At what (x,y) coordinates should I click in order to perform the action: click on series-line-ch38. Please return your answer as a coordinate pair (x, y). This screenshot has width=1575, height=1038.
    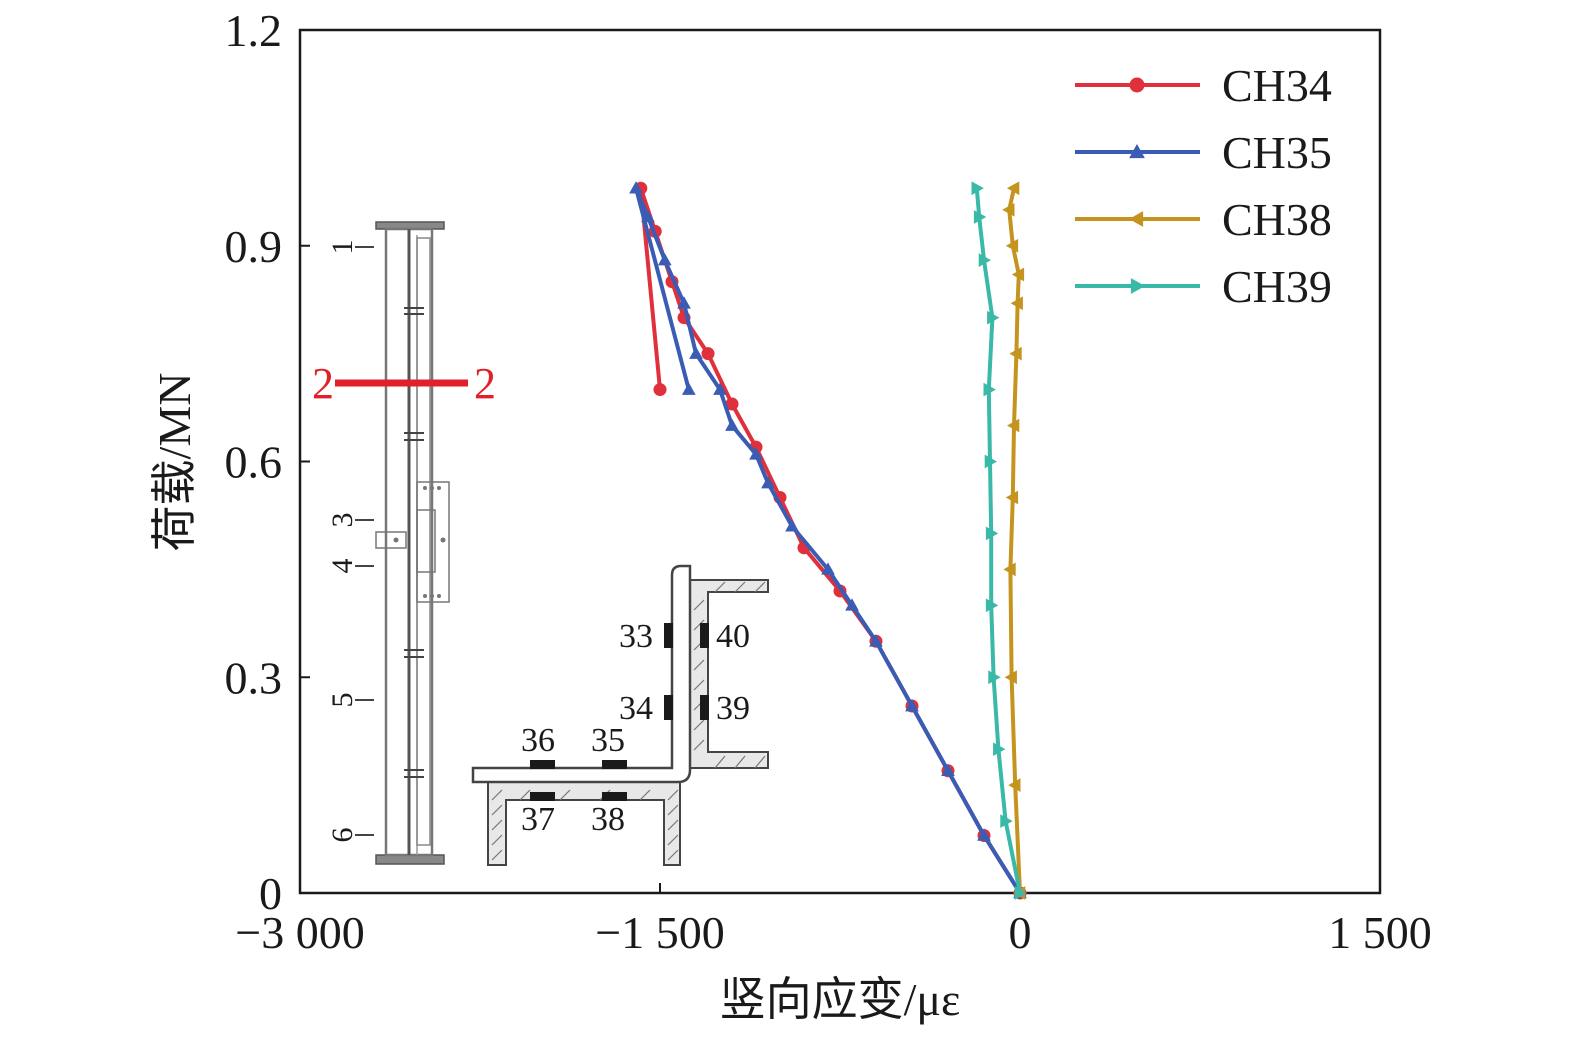
    Looking at the image, I should click on (1014, 540).